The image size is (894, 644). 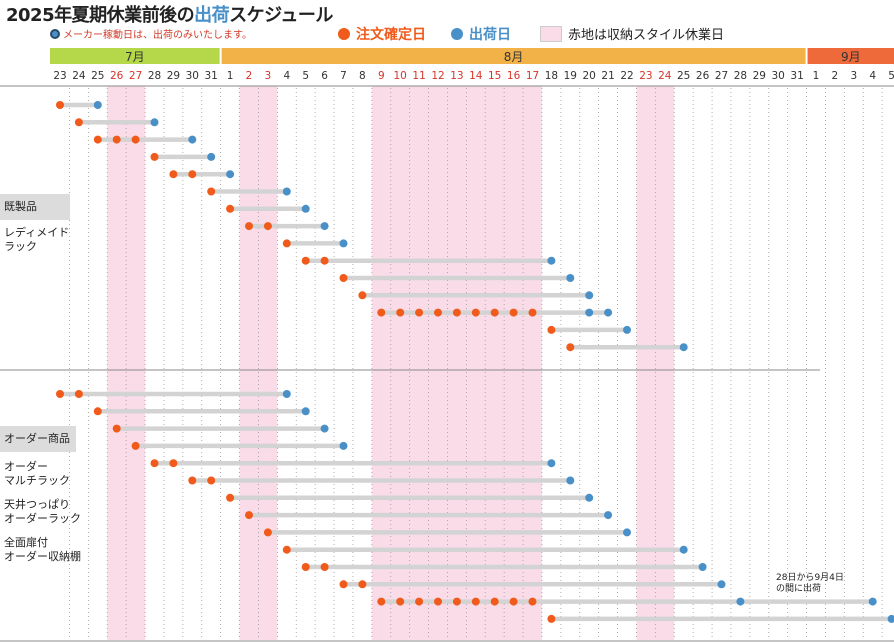 What do you see at coordinates (391, 35) in the screenshot?
I see `legend-order-label: 注文確定日` at bounding box center [391, 35].